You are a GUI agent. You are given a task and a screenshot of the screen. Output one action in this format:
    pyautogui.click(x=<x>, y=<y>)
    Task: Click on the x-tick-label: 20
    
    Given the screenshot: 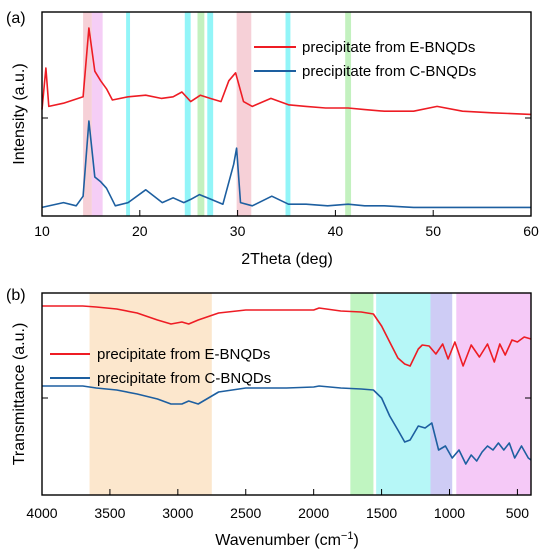 What is the action you would take?
    pyautogui.click(x=140, y=231)
    